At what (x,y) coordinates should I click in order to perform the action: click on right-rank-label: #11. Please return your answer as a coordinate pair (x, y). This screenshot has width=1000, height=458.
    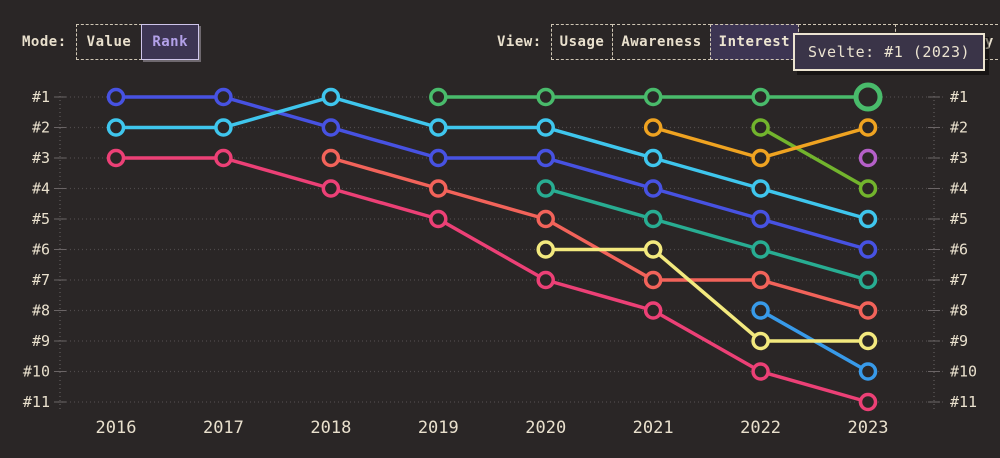
    Looking at the image, I should click on (963, 402).